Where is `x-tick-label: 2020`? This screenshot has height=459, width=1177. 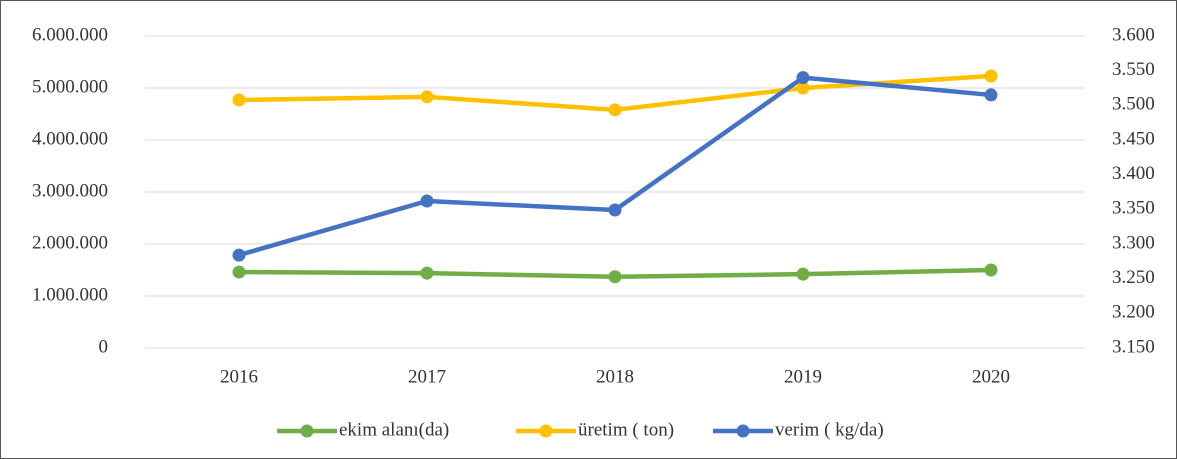
x-tick-label: 2020 is located at coordinates (991, 376).